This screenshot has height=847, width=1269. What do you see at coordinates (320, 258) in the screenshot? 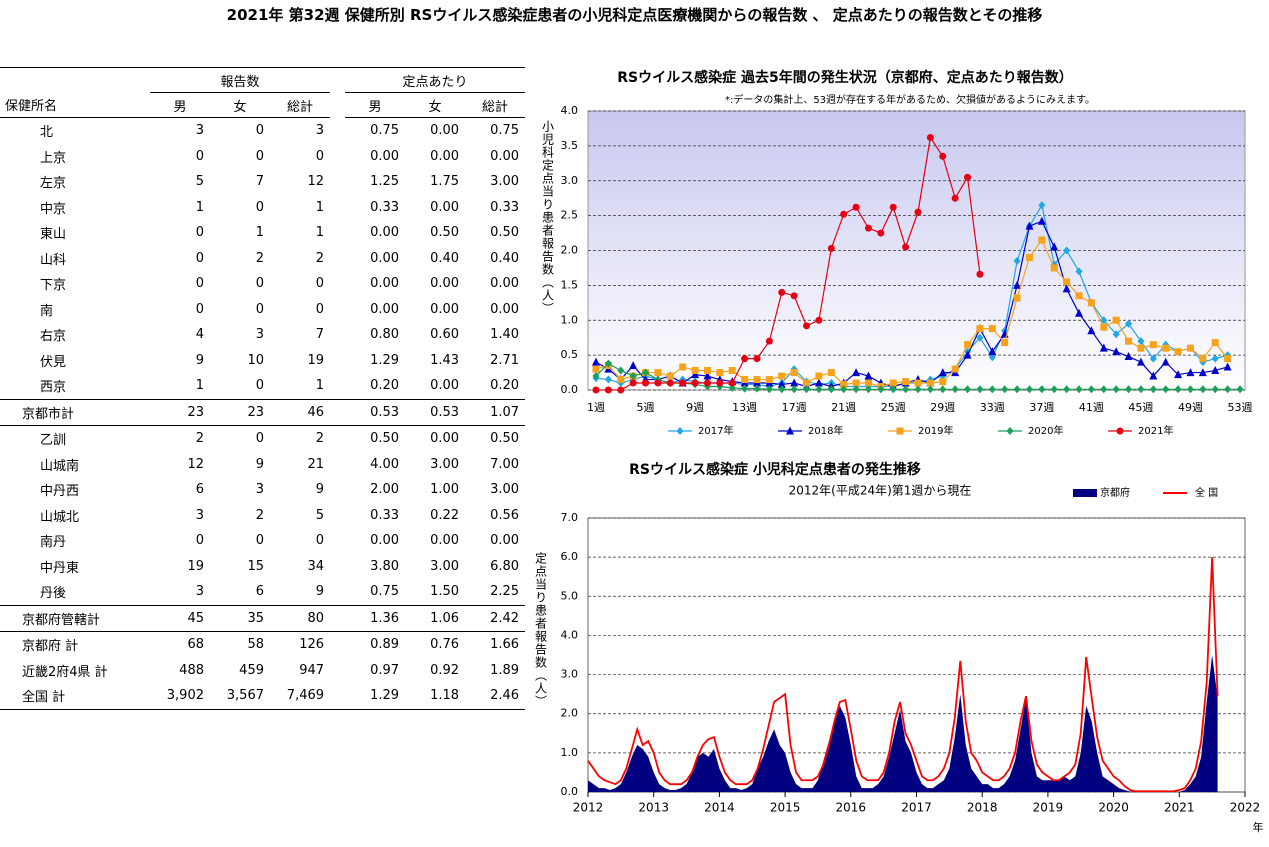
I see `cell: 2` at bounding box center [320, 258].